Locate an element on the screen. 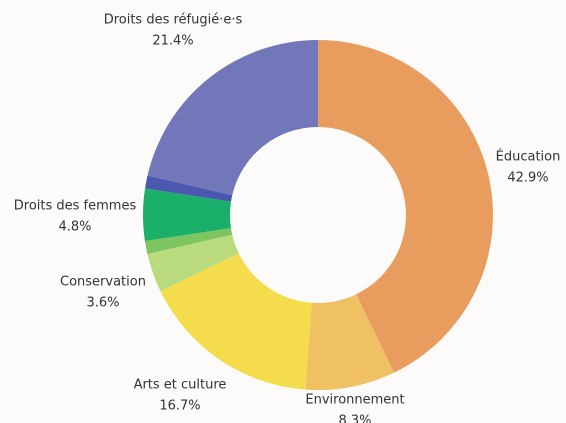  slice-label: Droits des femmes is located at coordinates (75, 206).